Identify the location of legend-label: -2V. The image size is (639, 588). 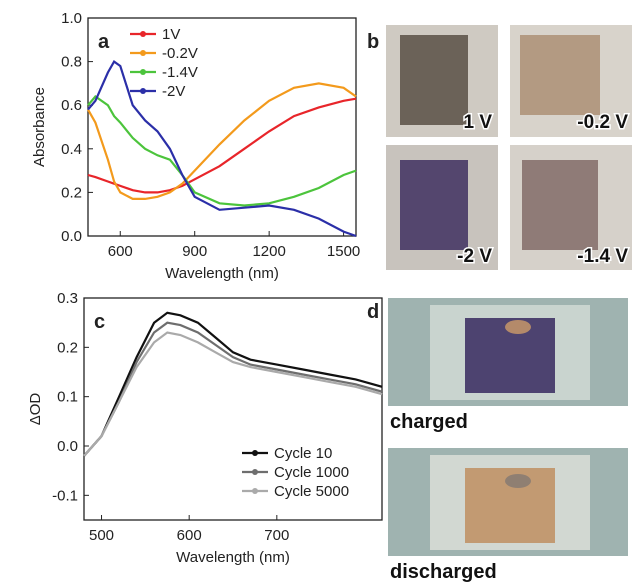
(173, 91).